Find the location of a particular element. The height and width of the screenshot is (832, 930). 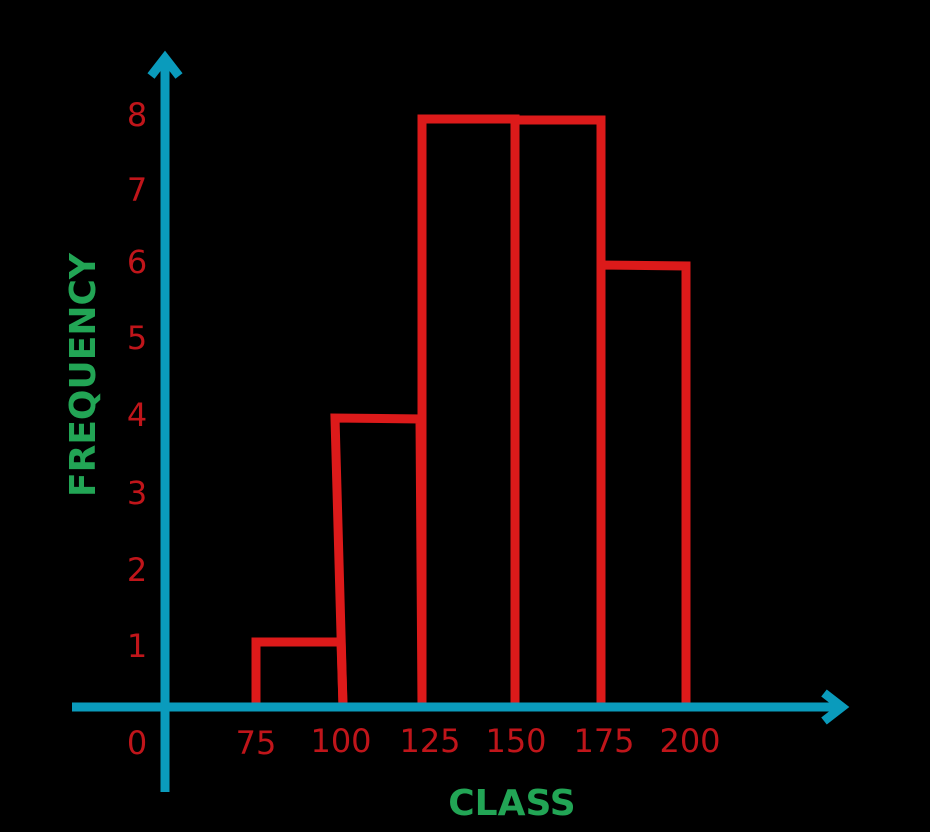

y-axis-title: FREQUENCY is located at coordinates (83, 374).